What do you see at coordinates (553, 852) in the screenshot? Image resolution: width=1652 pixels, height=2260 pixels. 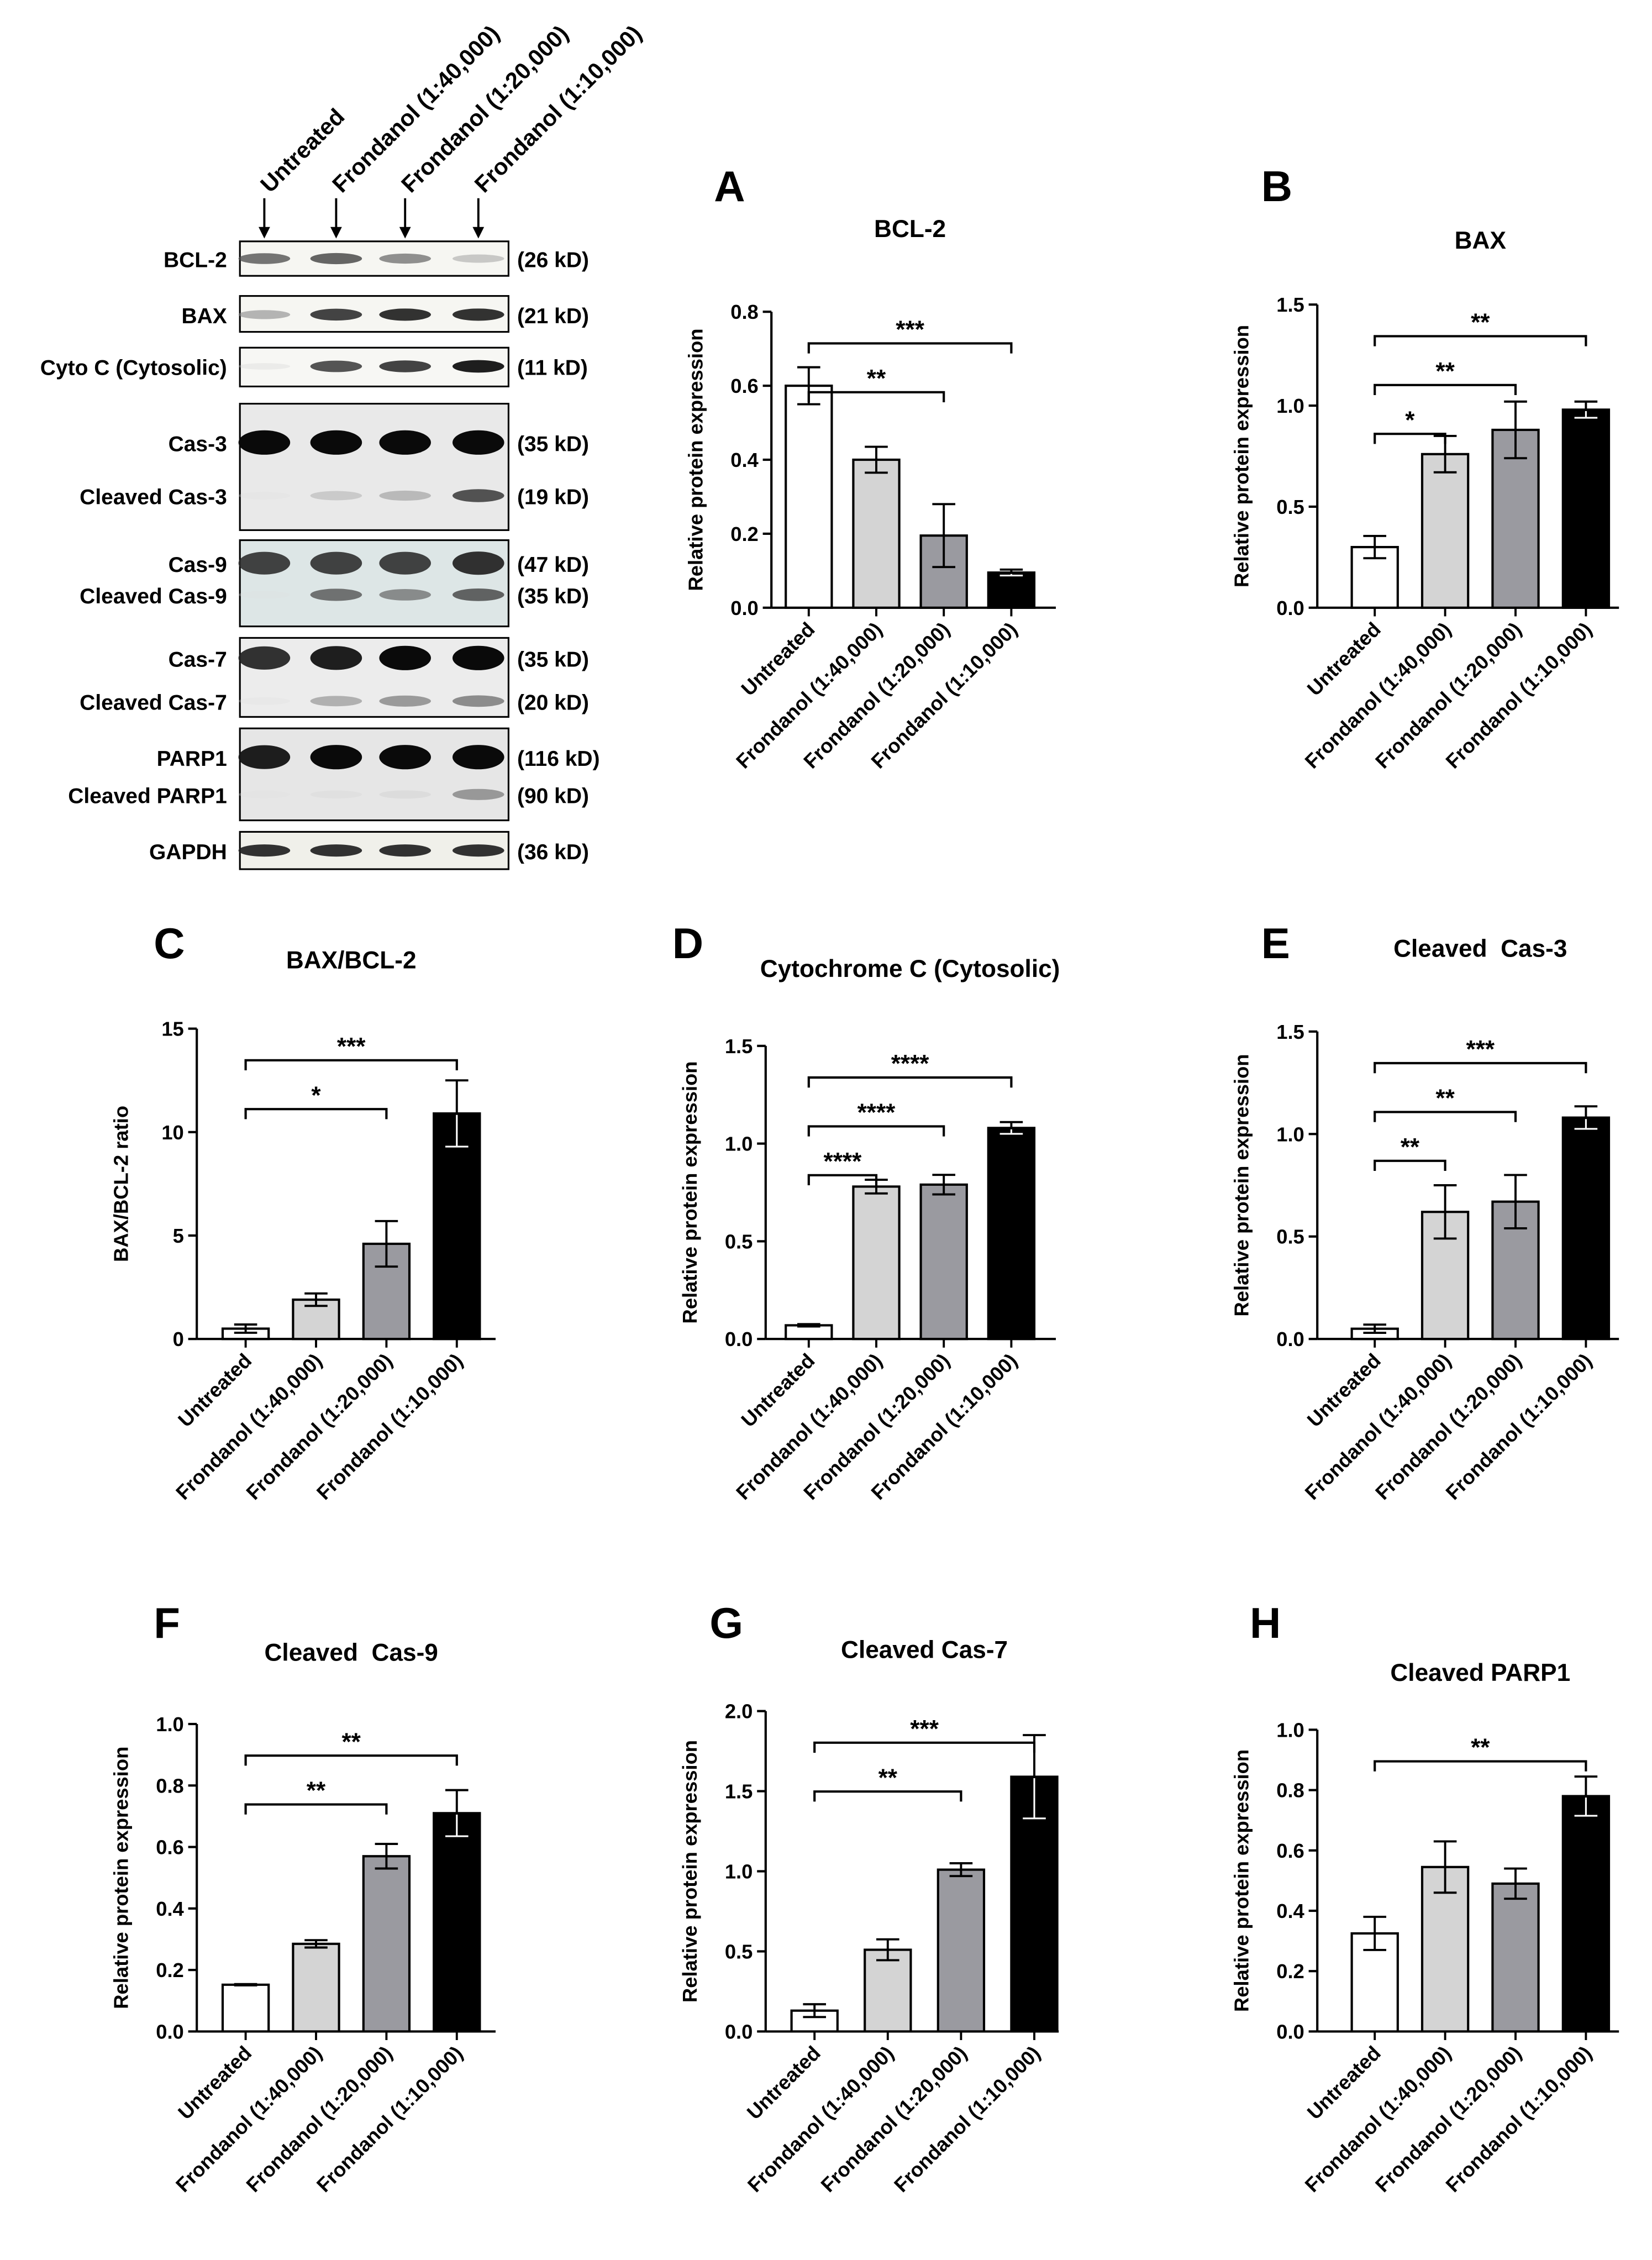 I see `blot-kd-label: (36 kD)` at bounding box center [553, 852].